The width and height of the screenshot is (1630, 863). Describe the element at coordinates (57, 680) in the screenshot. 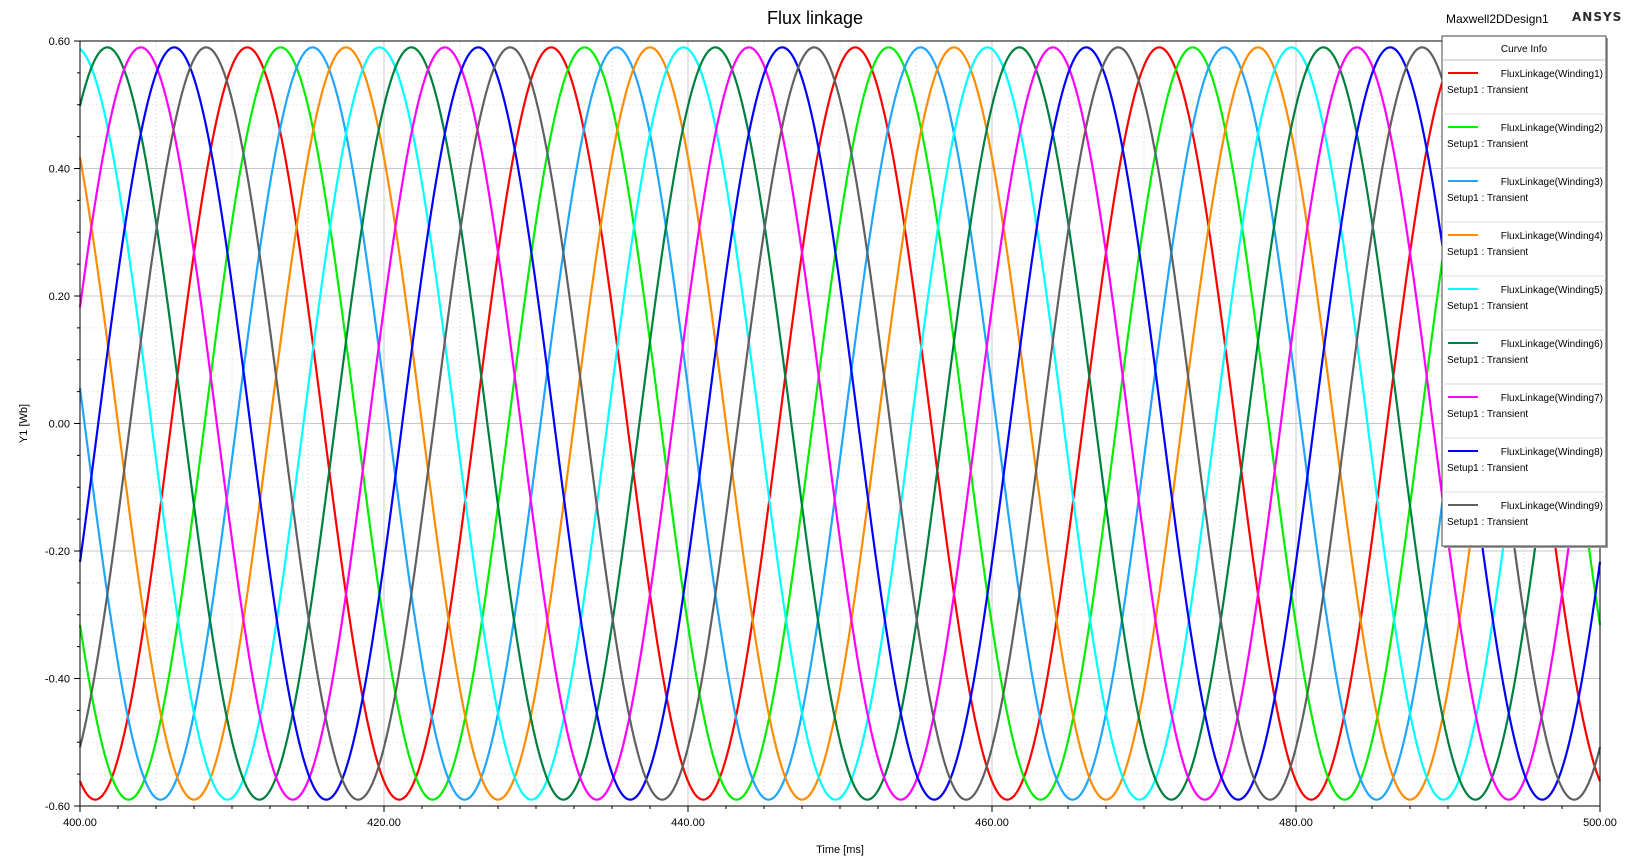

I see `y-tick-label: -0.40` at that location.